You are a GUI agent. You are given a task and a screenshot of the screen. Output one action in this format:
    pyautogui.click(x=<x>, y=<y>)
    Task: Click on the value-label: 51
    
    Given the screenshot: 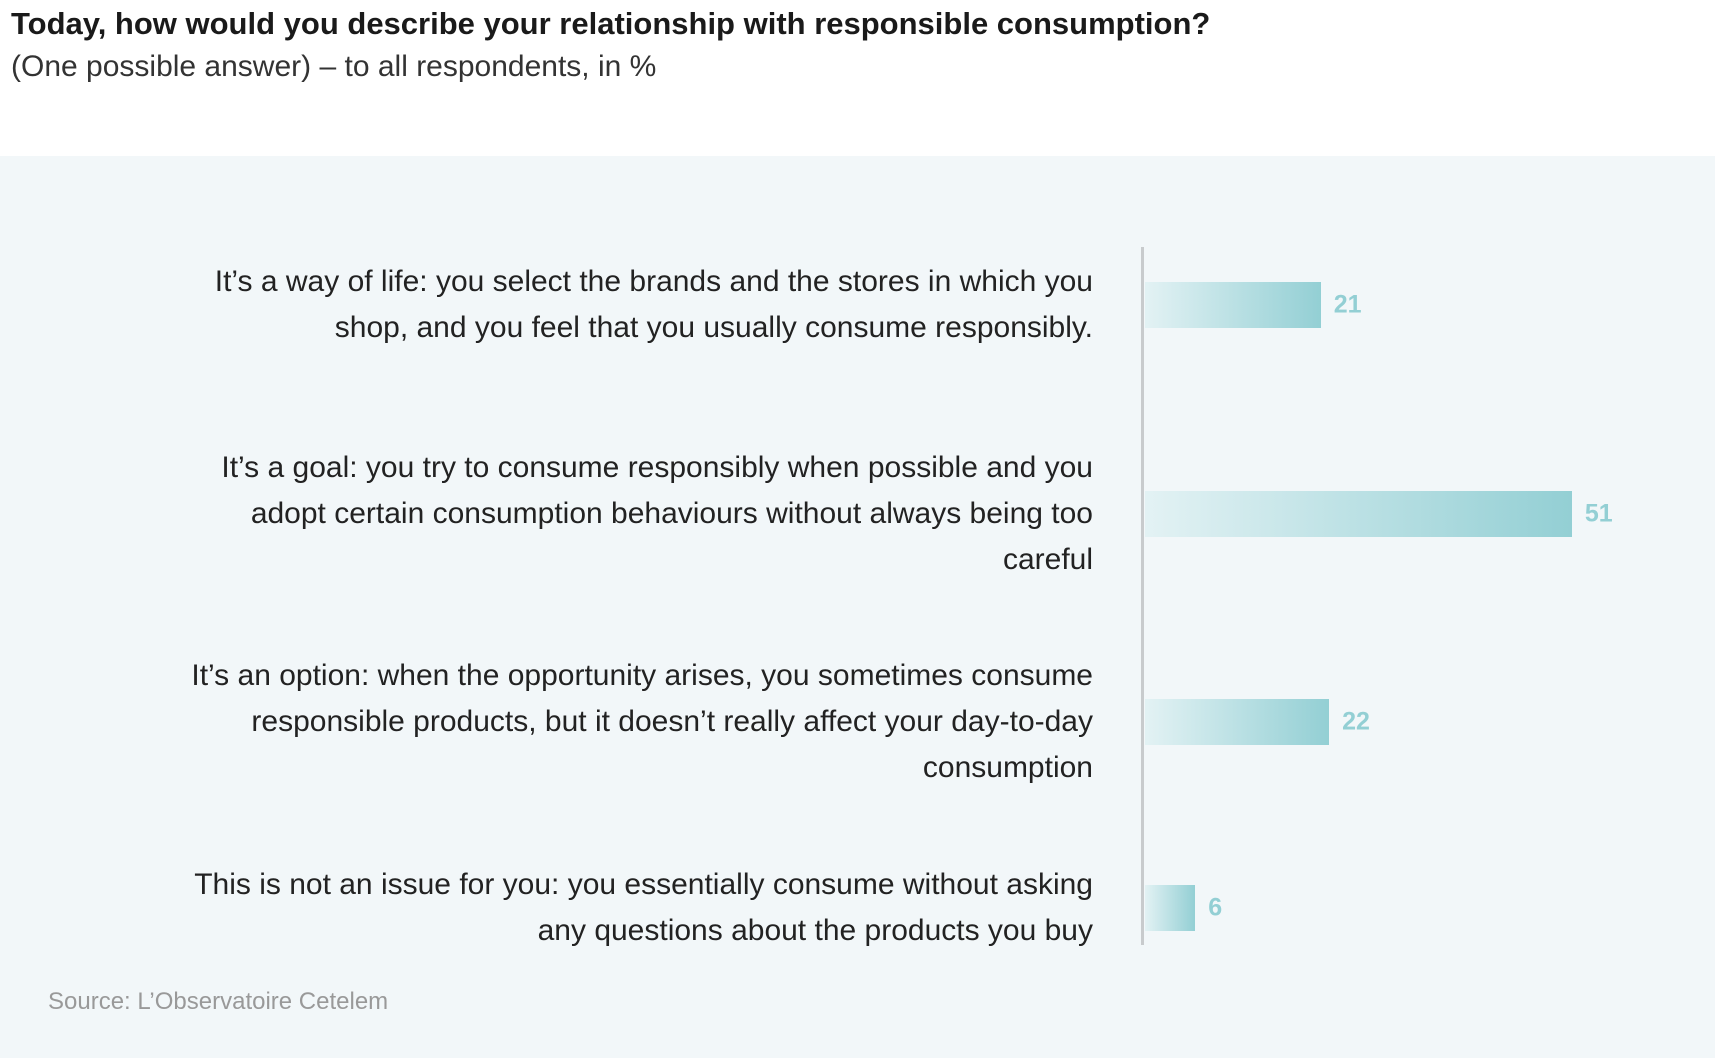 What is the action you would take?
    pyautogui.click(x=1598, y=513)
    